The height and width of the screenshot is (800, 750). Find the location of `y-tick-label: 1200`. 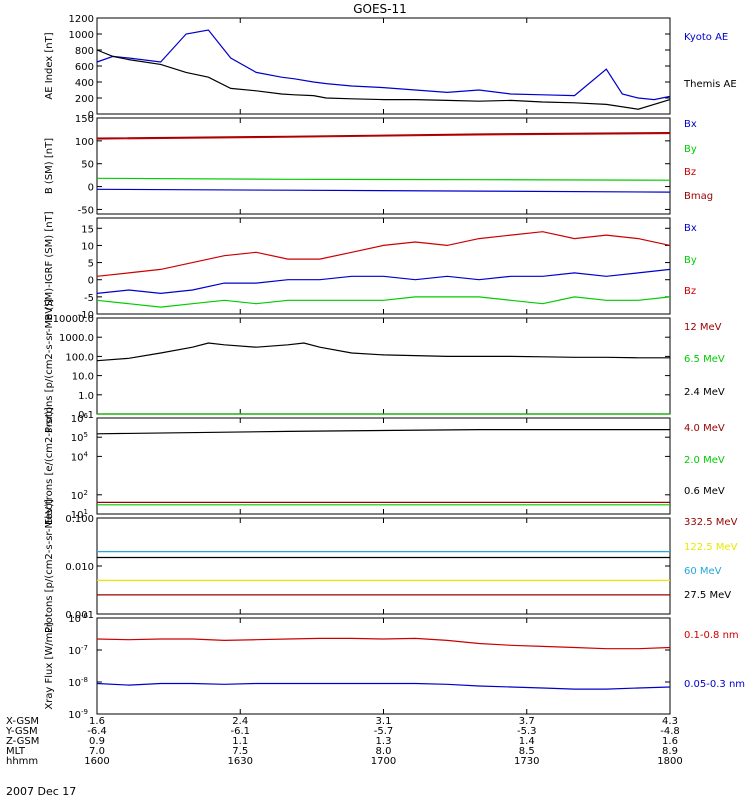

y-tick-label: 1200 is located at coordinates (81, 19).